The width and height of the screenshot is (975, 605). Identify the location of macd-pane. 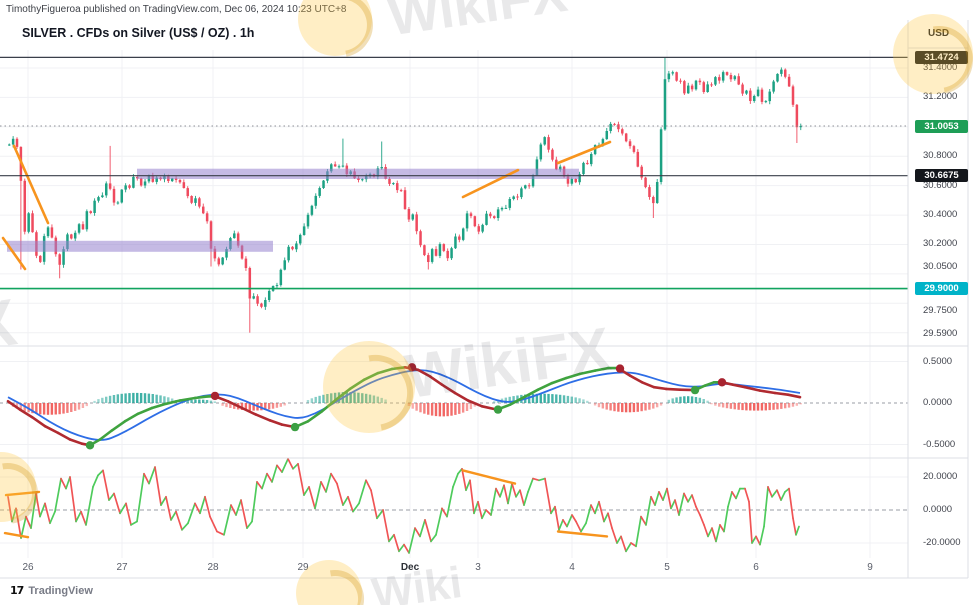
(454, 406).